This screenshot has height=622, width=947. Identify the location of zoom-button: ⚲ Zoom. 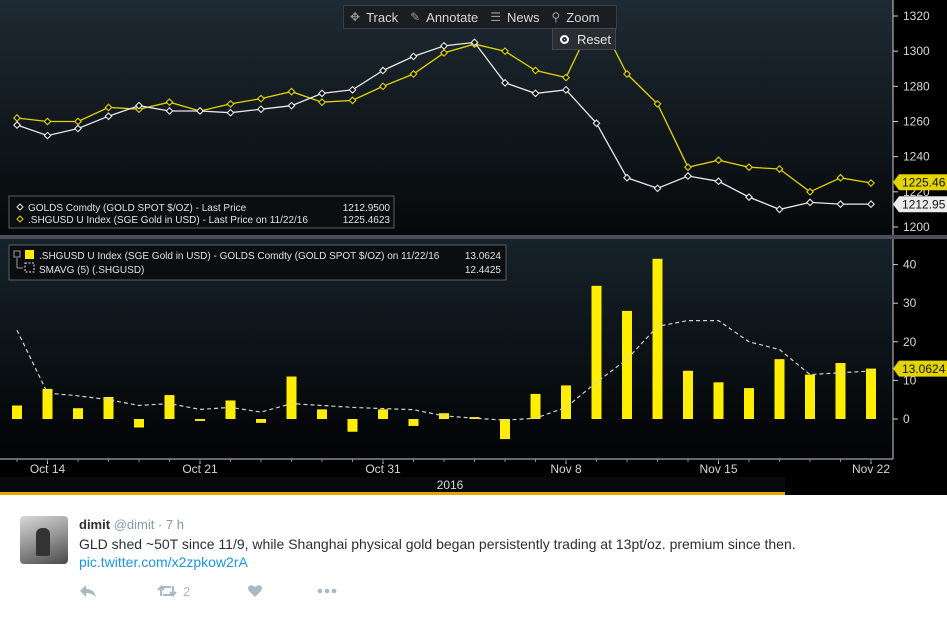
(575, 17).